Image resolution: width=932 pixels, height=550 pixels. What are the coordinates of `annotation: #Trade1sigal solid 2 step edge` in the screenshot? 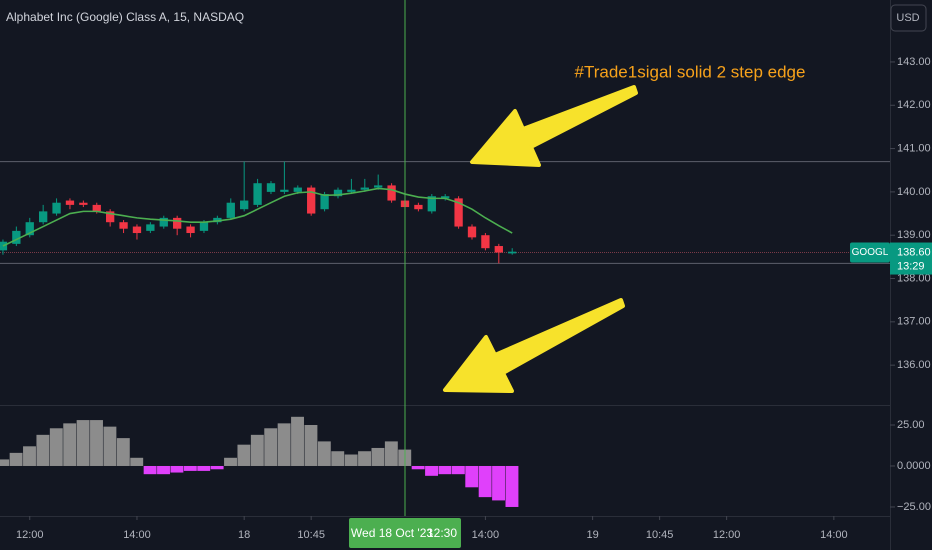 It's located at (690, 71).